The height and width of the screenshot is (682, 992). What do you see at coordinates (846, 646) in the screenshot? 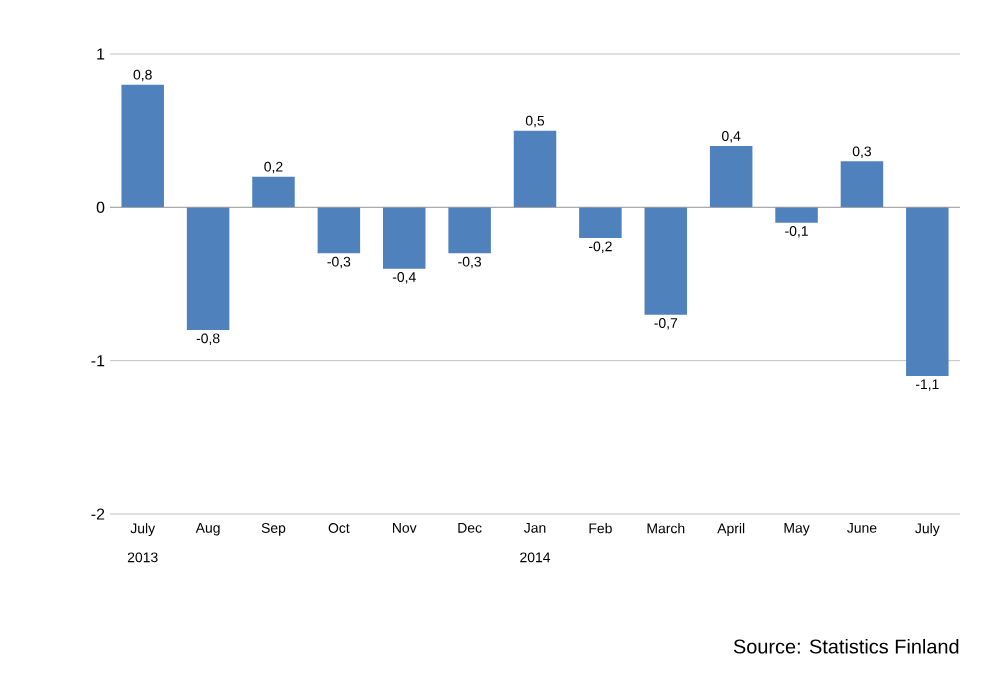
I see `source-note: Source: Statistics Finland` at bounding box center [846, 646].